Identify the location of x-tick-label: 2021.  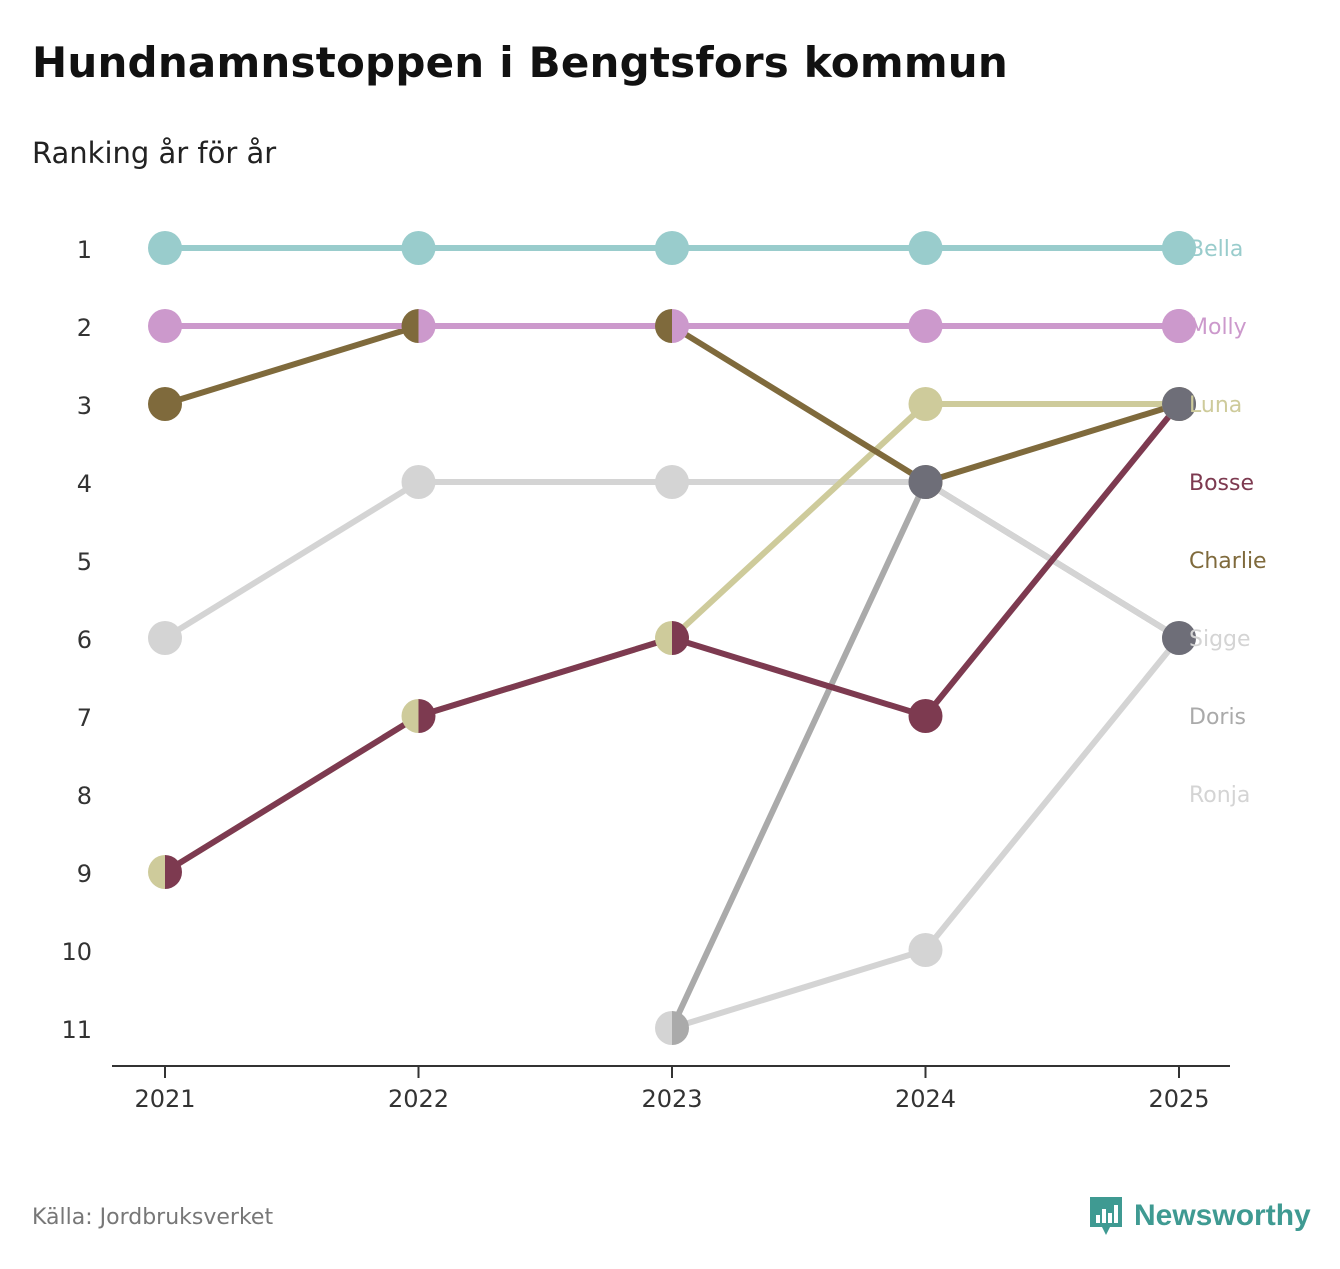
(164, 1099).